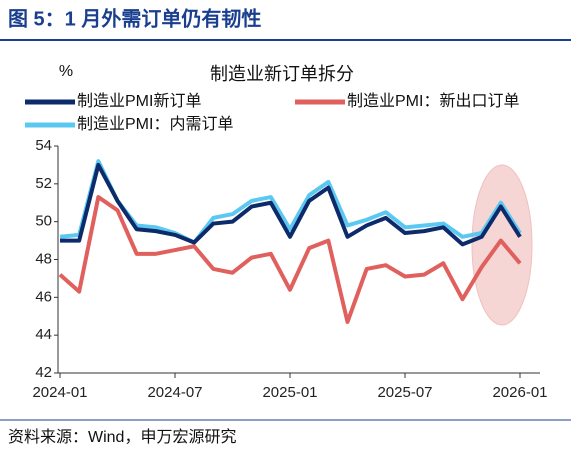 This screenshot has height=457, width=571. Describe the element at coordinates (155, 124) in the screenshot. I see `legend-label: 制造业PMI：内需订单` at that location.